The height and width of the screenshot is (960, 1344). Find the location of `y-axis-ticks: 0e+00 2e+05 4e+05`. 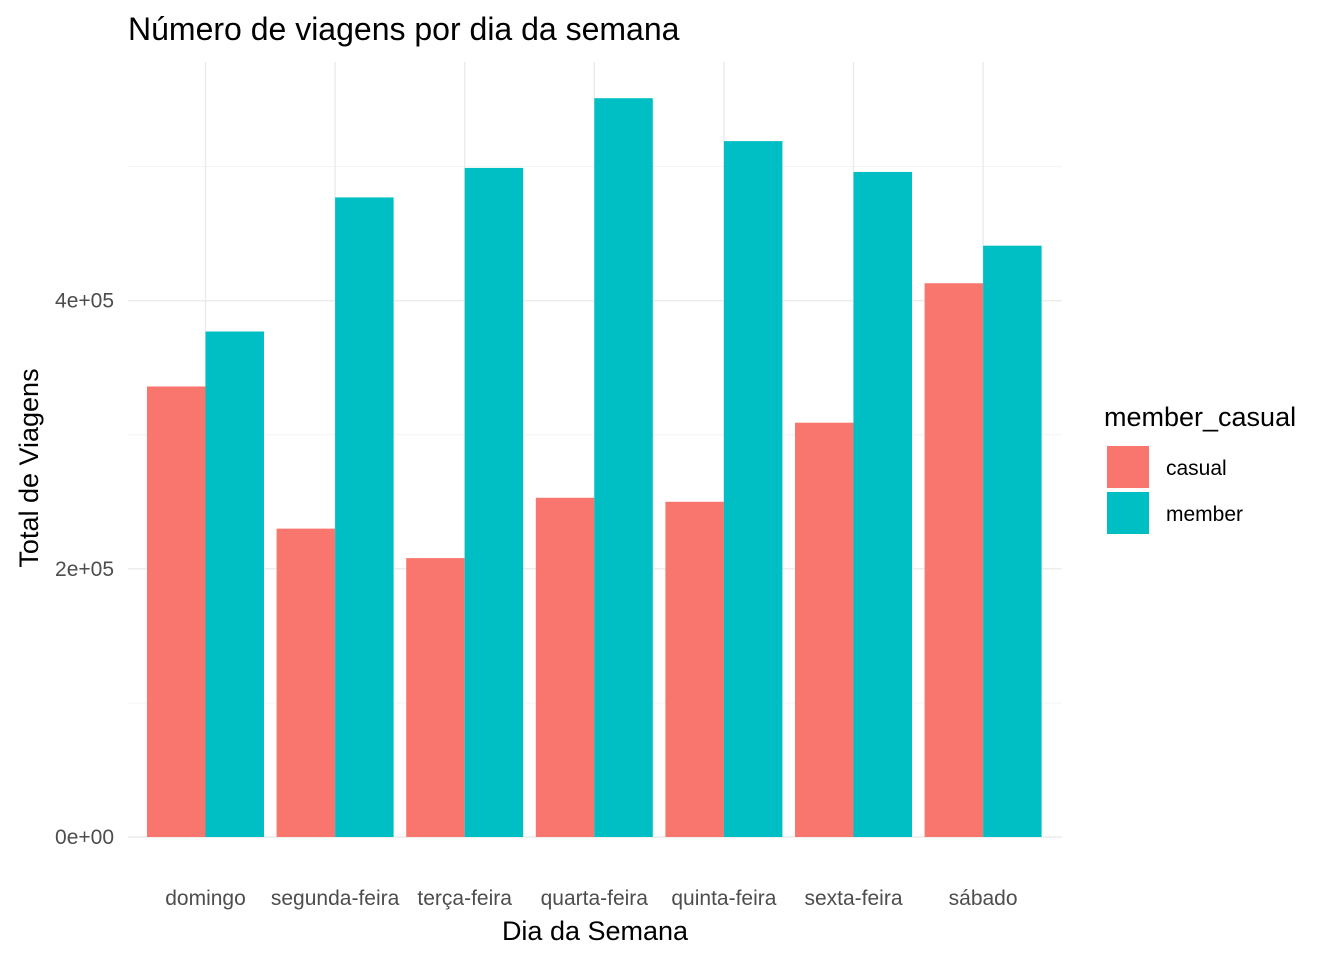

y-axis-ticks: 0e+00 2e+05 4e+05 is located at coordinates (84, 569).